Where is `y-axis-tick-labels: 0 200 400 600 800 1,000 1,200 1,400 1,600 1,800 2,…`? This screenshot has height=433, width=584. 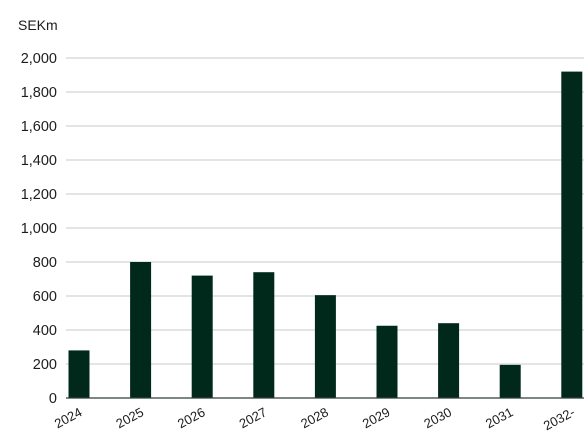
y-axis-tick-labels: 0 200 400 600 800 1,000 1,200 1,400 1,600 1,800 2,… is located at coordinates (39, 229).